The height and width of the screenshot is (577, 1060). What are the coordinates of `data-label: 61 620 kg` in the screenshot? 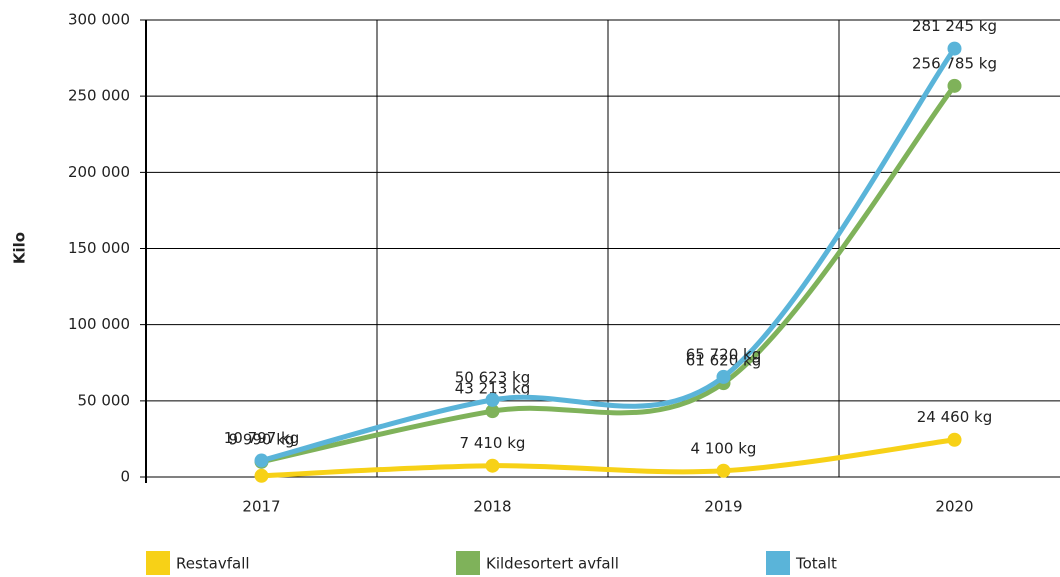 It's located at (723, 361).